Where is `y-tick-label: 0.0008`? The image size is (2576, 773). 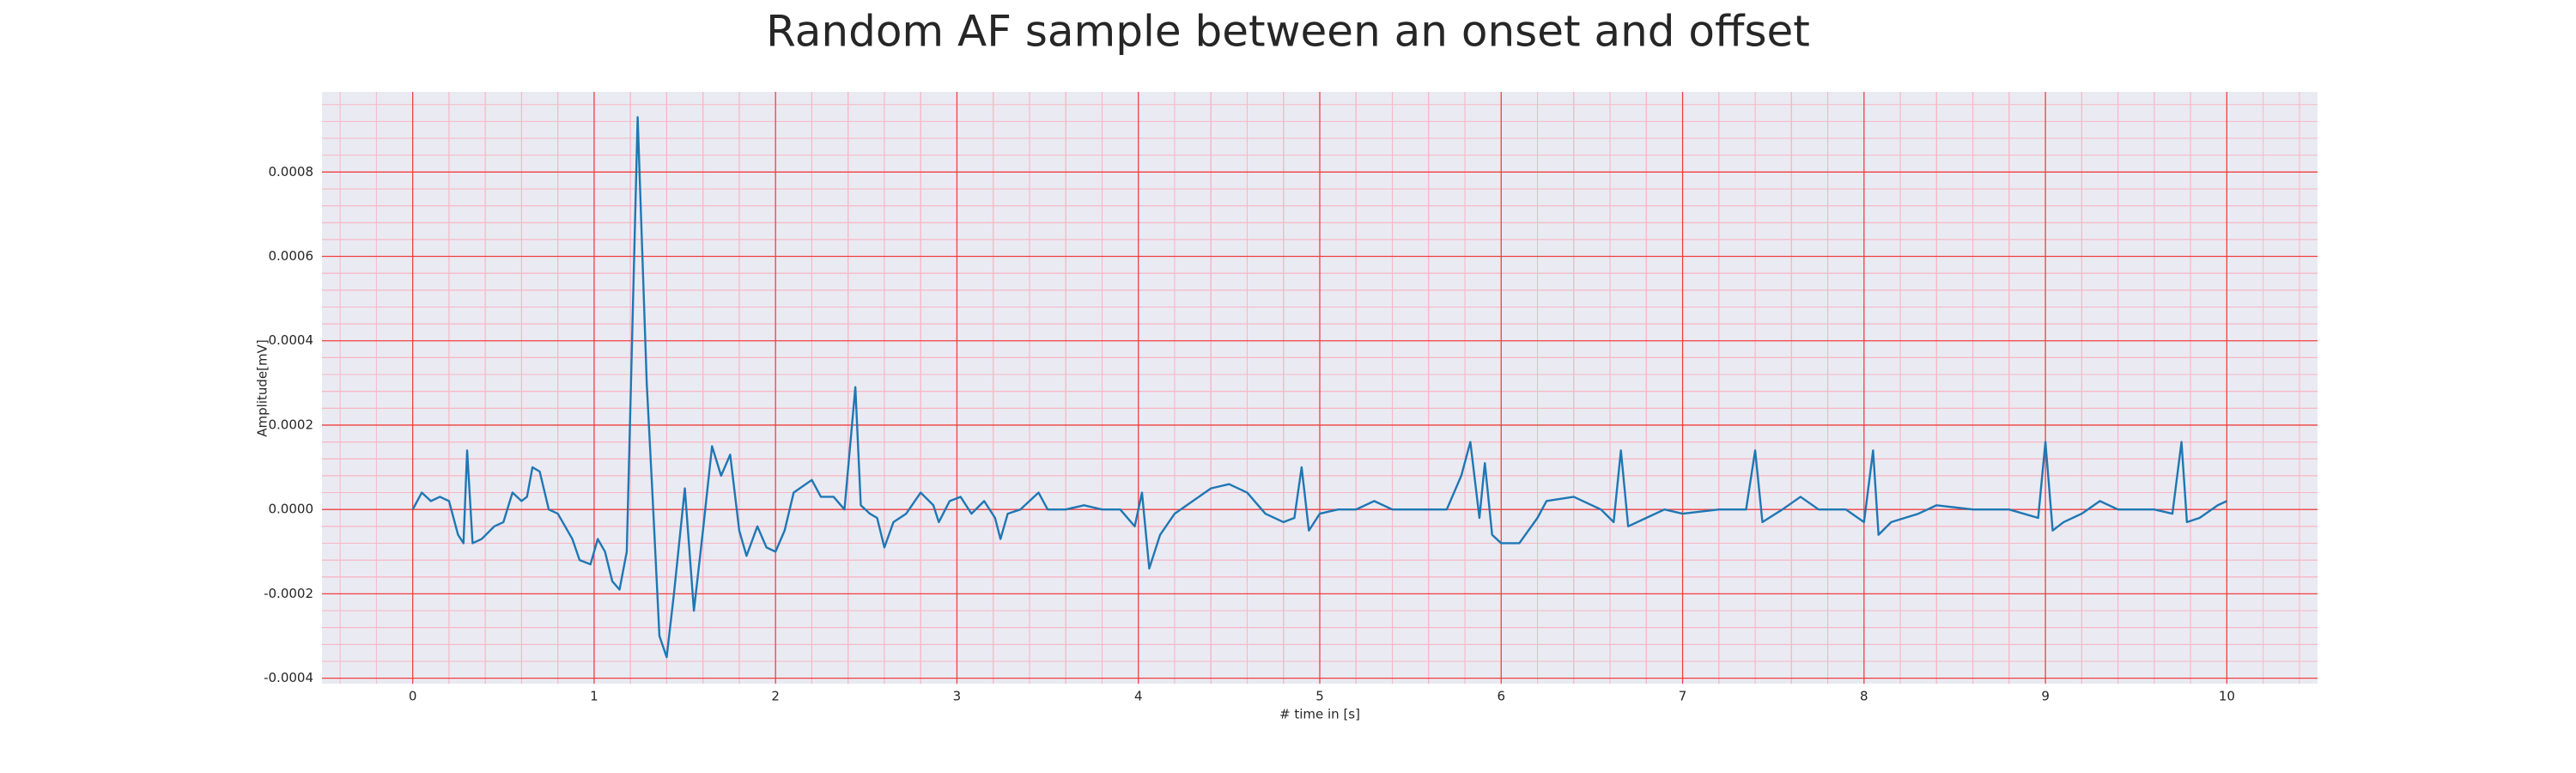
y-tick-label: 0.0008 is located at coordinates (291, 172).